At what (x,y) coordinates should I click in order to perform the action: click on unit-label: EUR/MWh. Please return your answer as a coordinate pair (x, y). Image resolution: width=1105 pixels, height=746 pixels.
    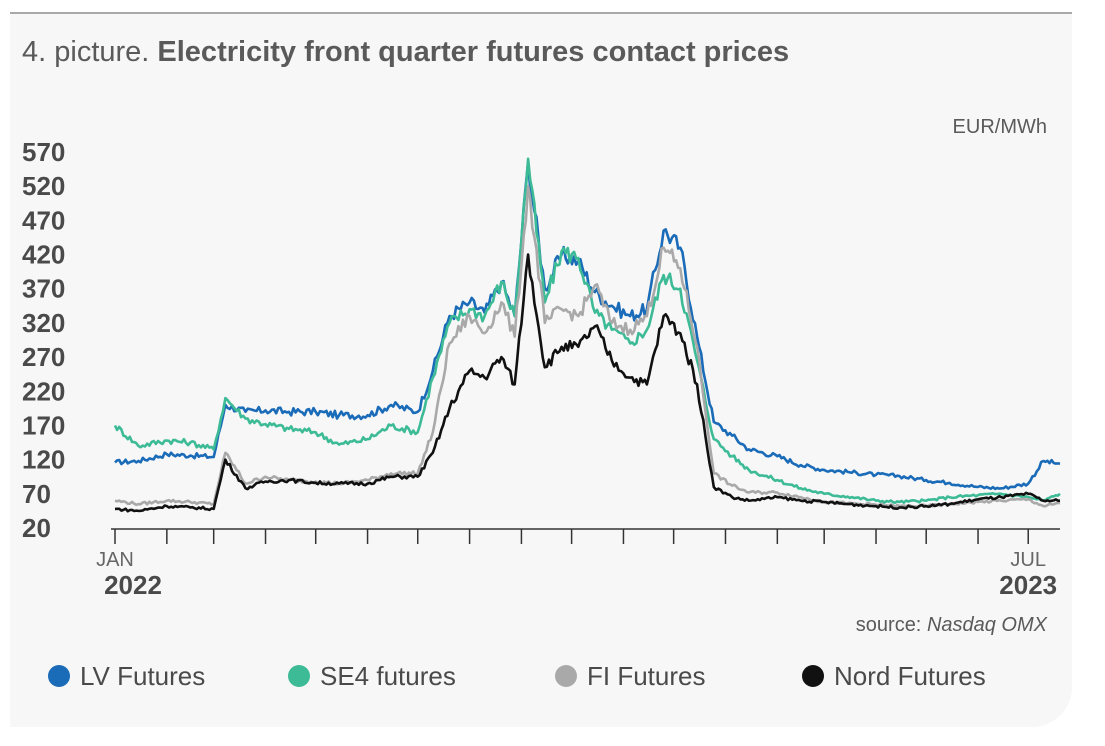
    Looking at the image, I should click on (999, 127).